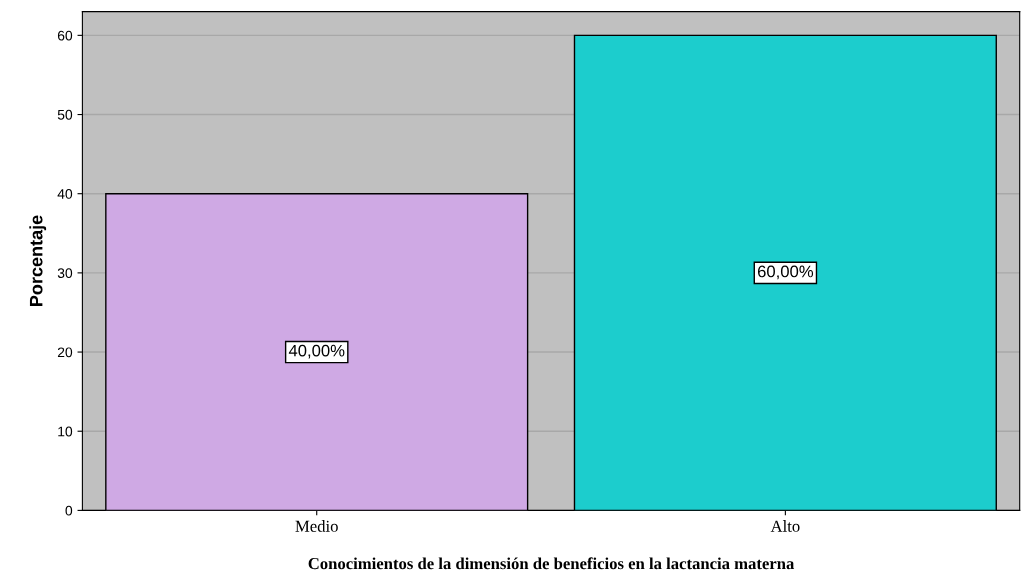 The width and height of the screenshot is (1030, 580). Describe the element at coordinates (551, 563) in the screenshot. I see `x-axis-title: Conocimientos de la dimensión de beneficios en la lactancia materna` at that location.